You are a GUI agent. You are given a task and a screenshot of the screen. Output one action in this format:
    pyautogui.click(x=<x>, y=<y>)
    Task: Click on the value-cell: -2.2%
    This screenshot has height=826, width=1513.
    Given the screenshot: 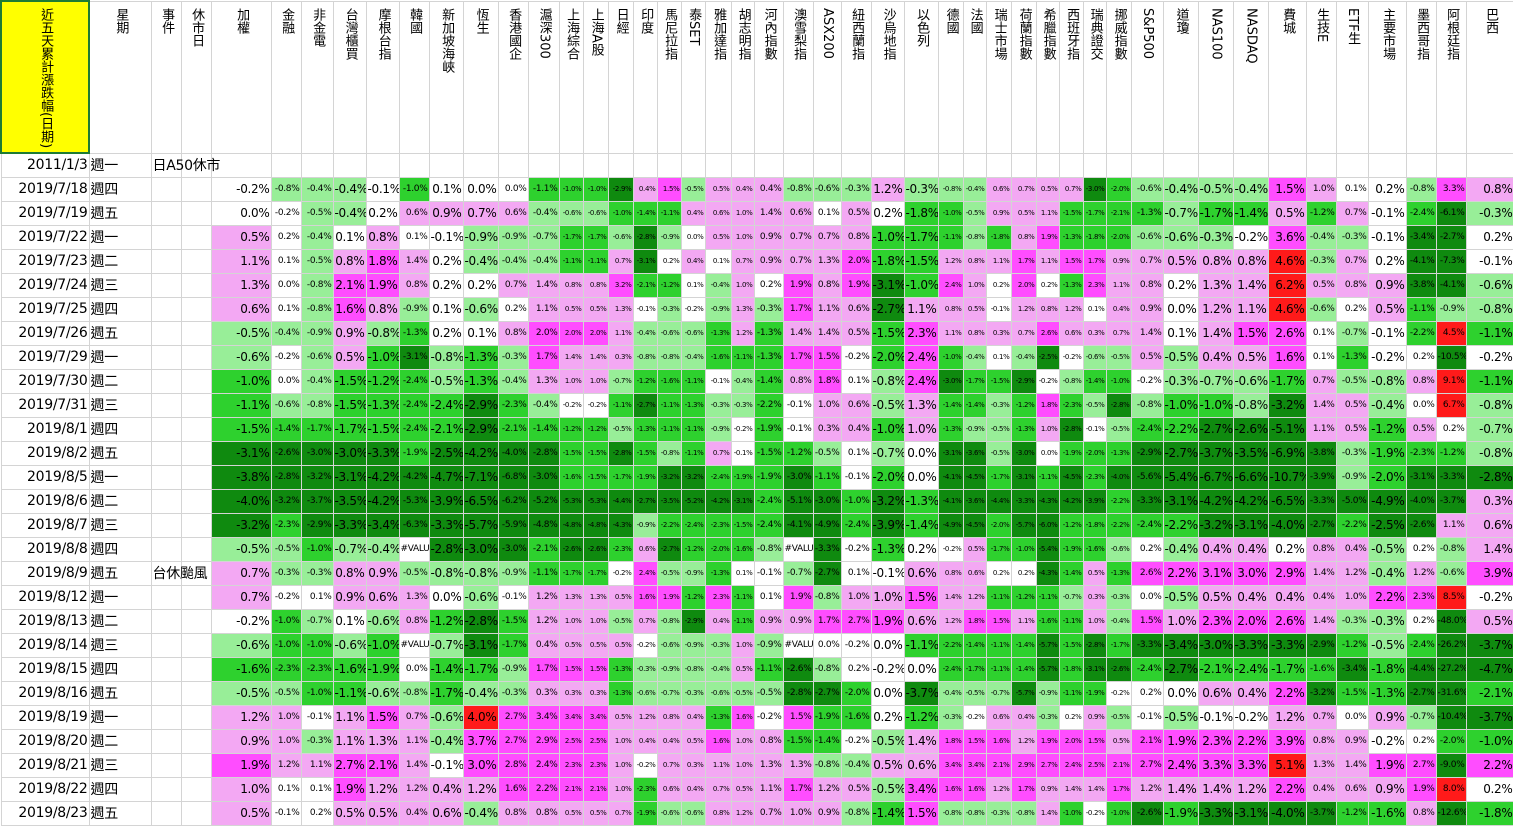 What is the action you would take?
    pyautogui.click(x=1421, y=333)
    